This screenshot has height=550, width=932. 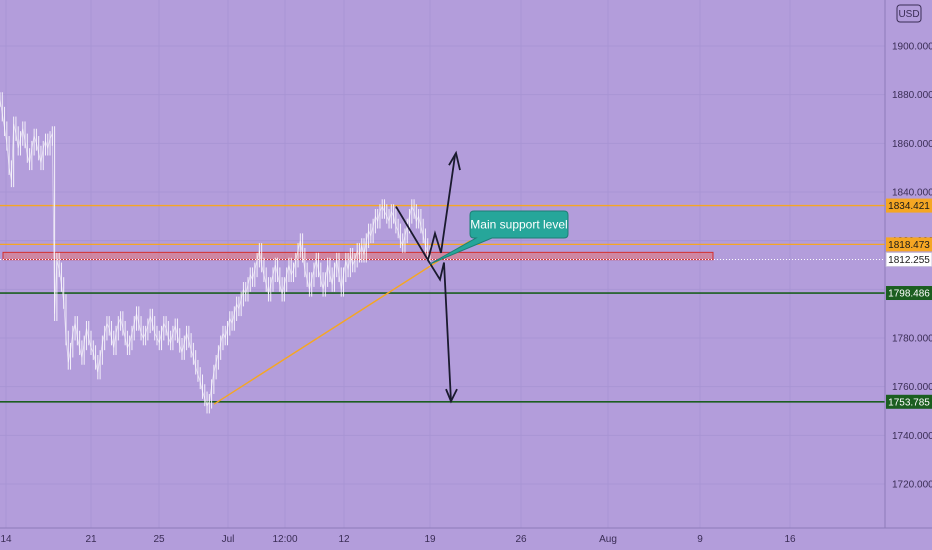 What do you see at coordinates (912, 144) in the screenshot?
I see `y-tick-label: 1860.000` at bounding box center [912, 144].